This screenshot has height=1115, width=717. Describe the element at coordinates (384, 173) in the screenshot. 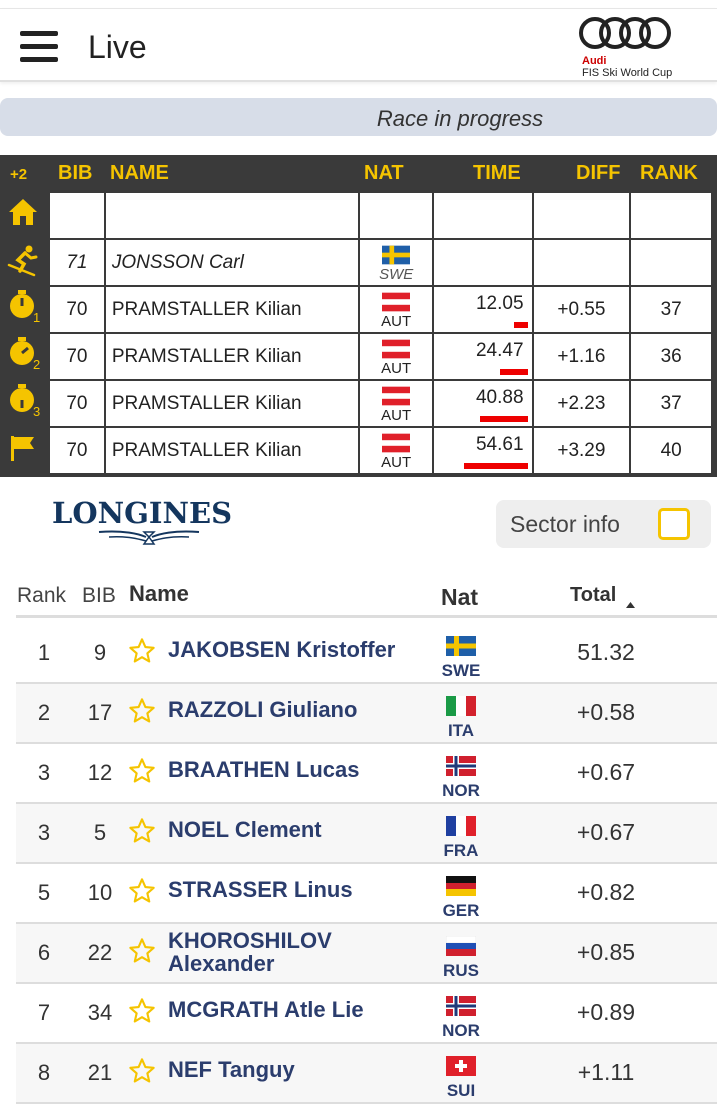

I see `header-nat: NAT` at that location.